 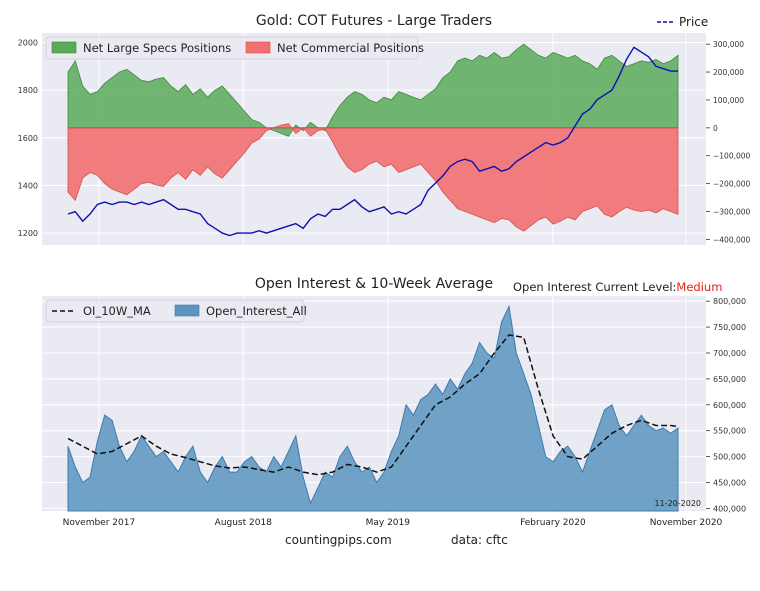 I want to click on cot-title: Gold: COT Futures - Large Traders, so click(x=374, y=21).